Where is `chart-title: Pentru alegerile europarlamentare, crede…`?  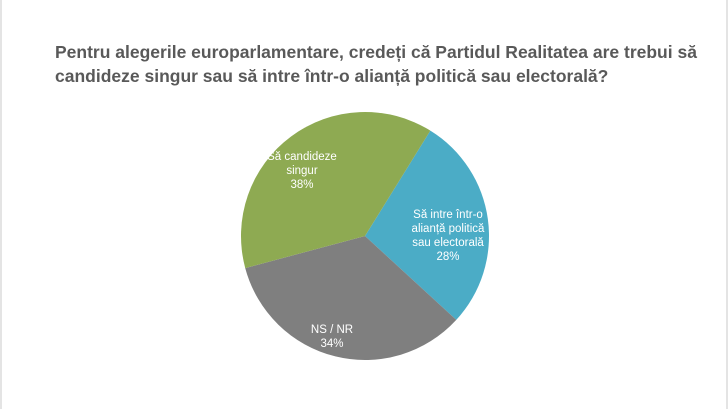
chart-title: Pentru alegerile europarlamentare, crede… is located at coordinates (376, 64).